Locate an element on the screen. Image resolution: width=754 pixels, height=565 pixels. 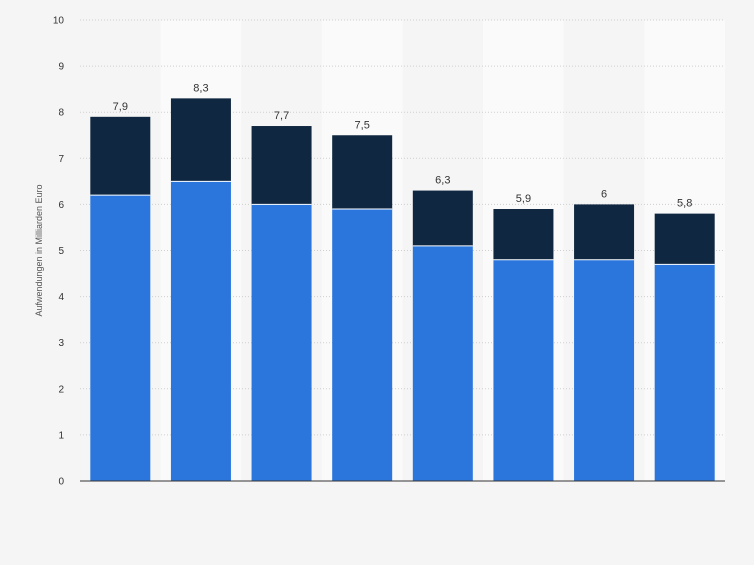
data-label: 5,9 is located at coordinates (523, 199).